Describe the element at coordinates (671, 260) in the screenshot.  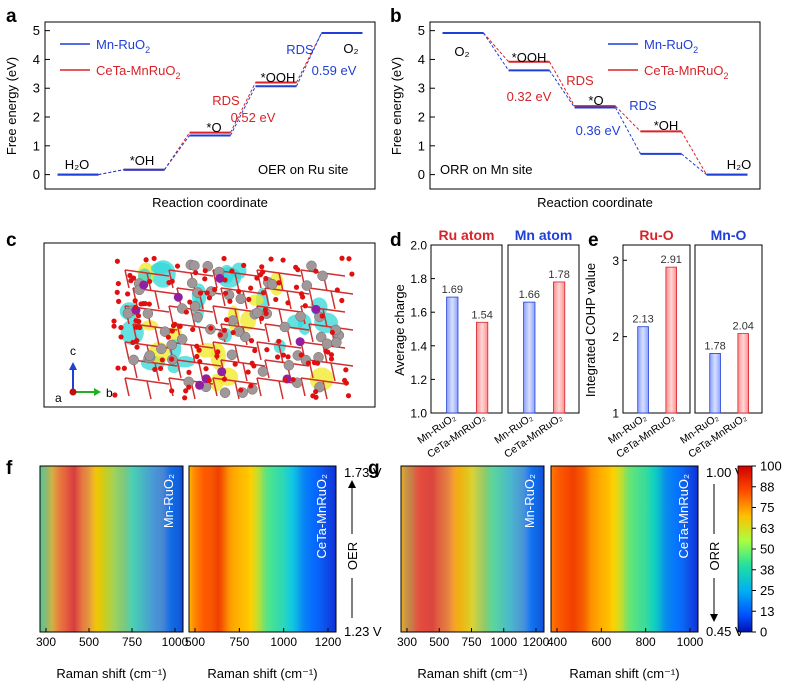
I see `bar-value-label: 2.91` at that location.